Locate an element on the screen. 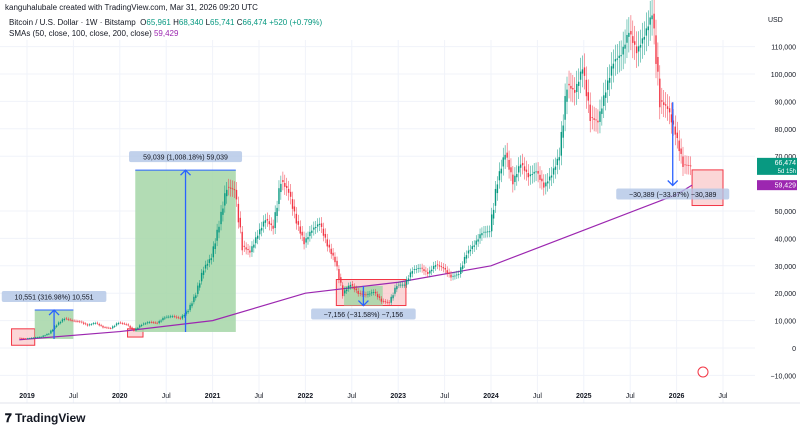  change-value: +520 (+0.79%) is located at coordinates (296, 22).